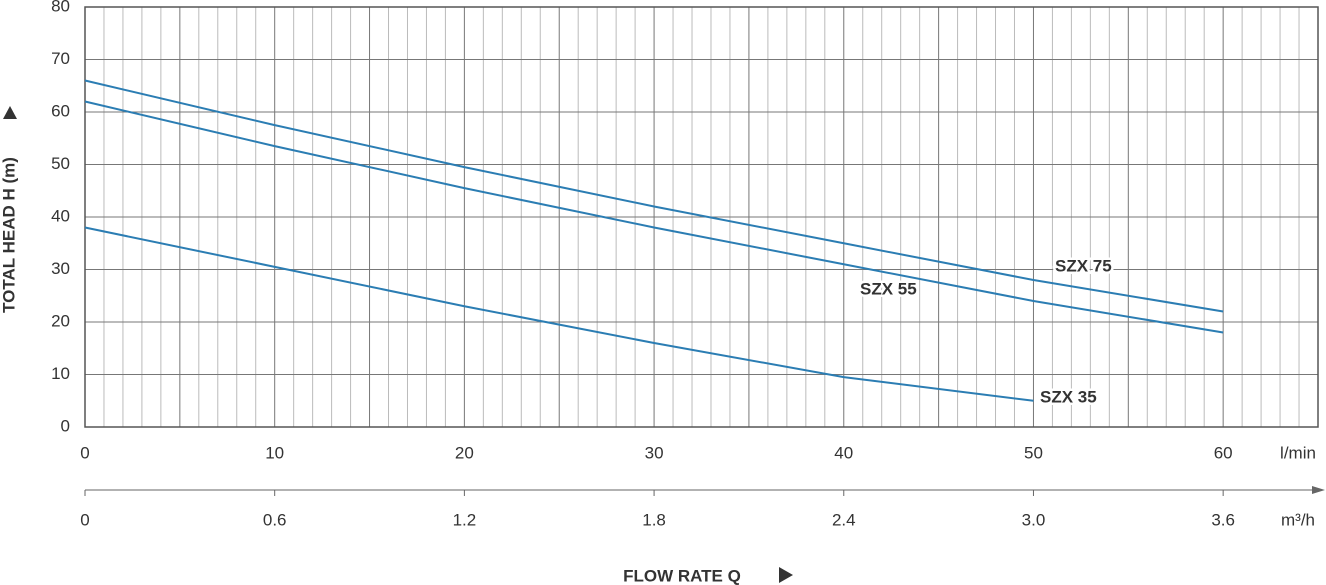 The height and width of the screenshot is (585, 1326). What do you see at coordinates (60, 373) in the screenshot?
I see `y-tick-label: 10` at bounding box center [60, 373].